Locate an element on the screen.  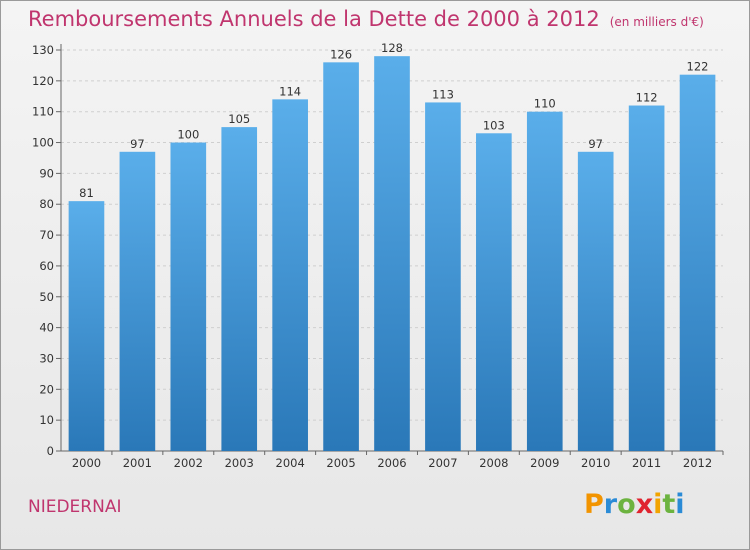
y-tick-label: 120 is located at coordinates (43, 81).